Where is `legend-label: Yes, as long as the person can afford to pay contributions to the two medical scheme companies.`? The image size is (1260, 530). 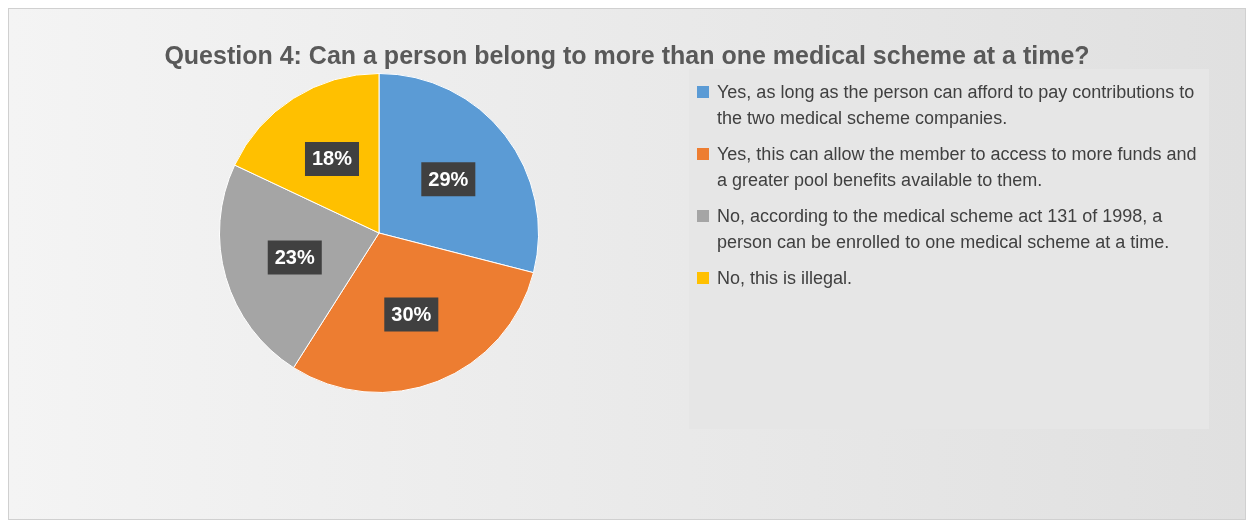
legend-label: Yes, as long as the person can afford to pay contributions to the two medical scheme companies. is located at coordinates (956, 105).